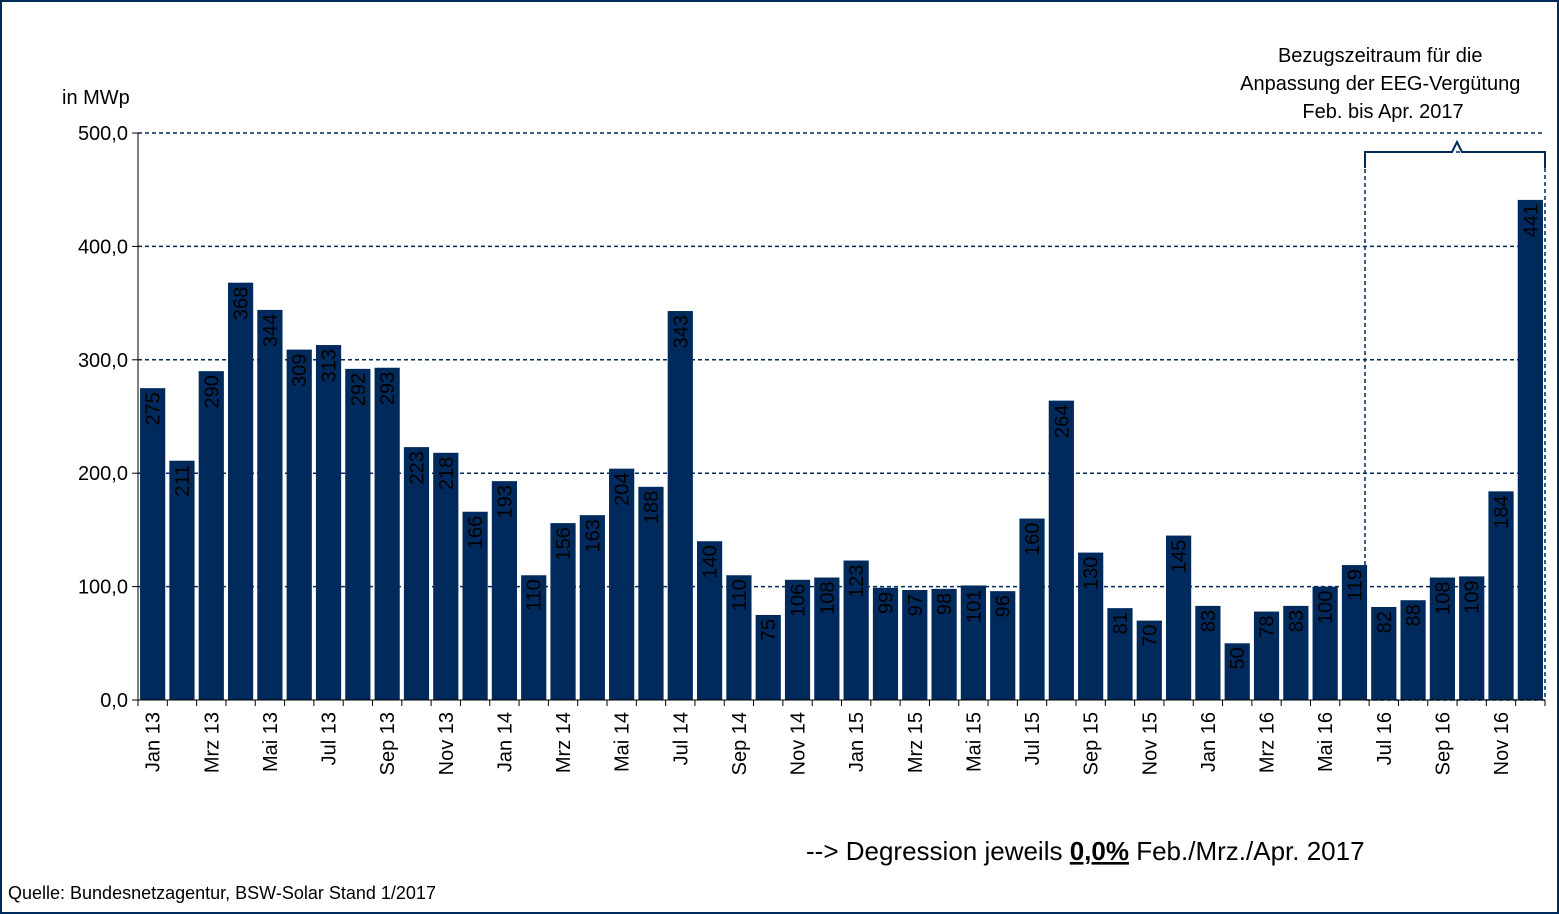 This screenshot has width=1559, height=914. What do you see at coordinates (271, 742) in the screenshot?
I see `x-tick-label: Mai 13` at bounding box center [271, 742].